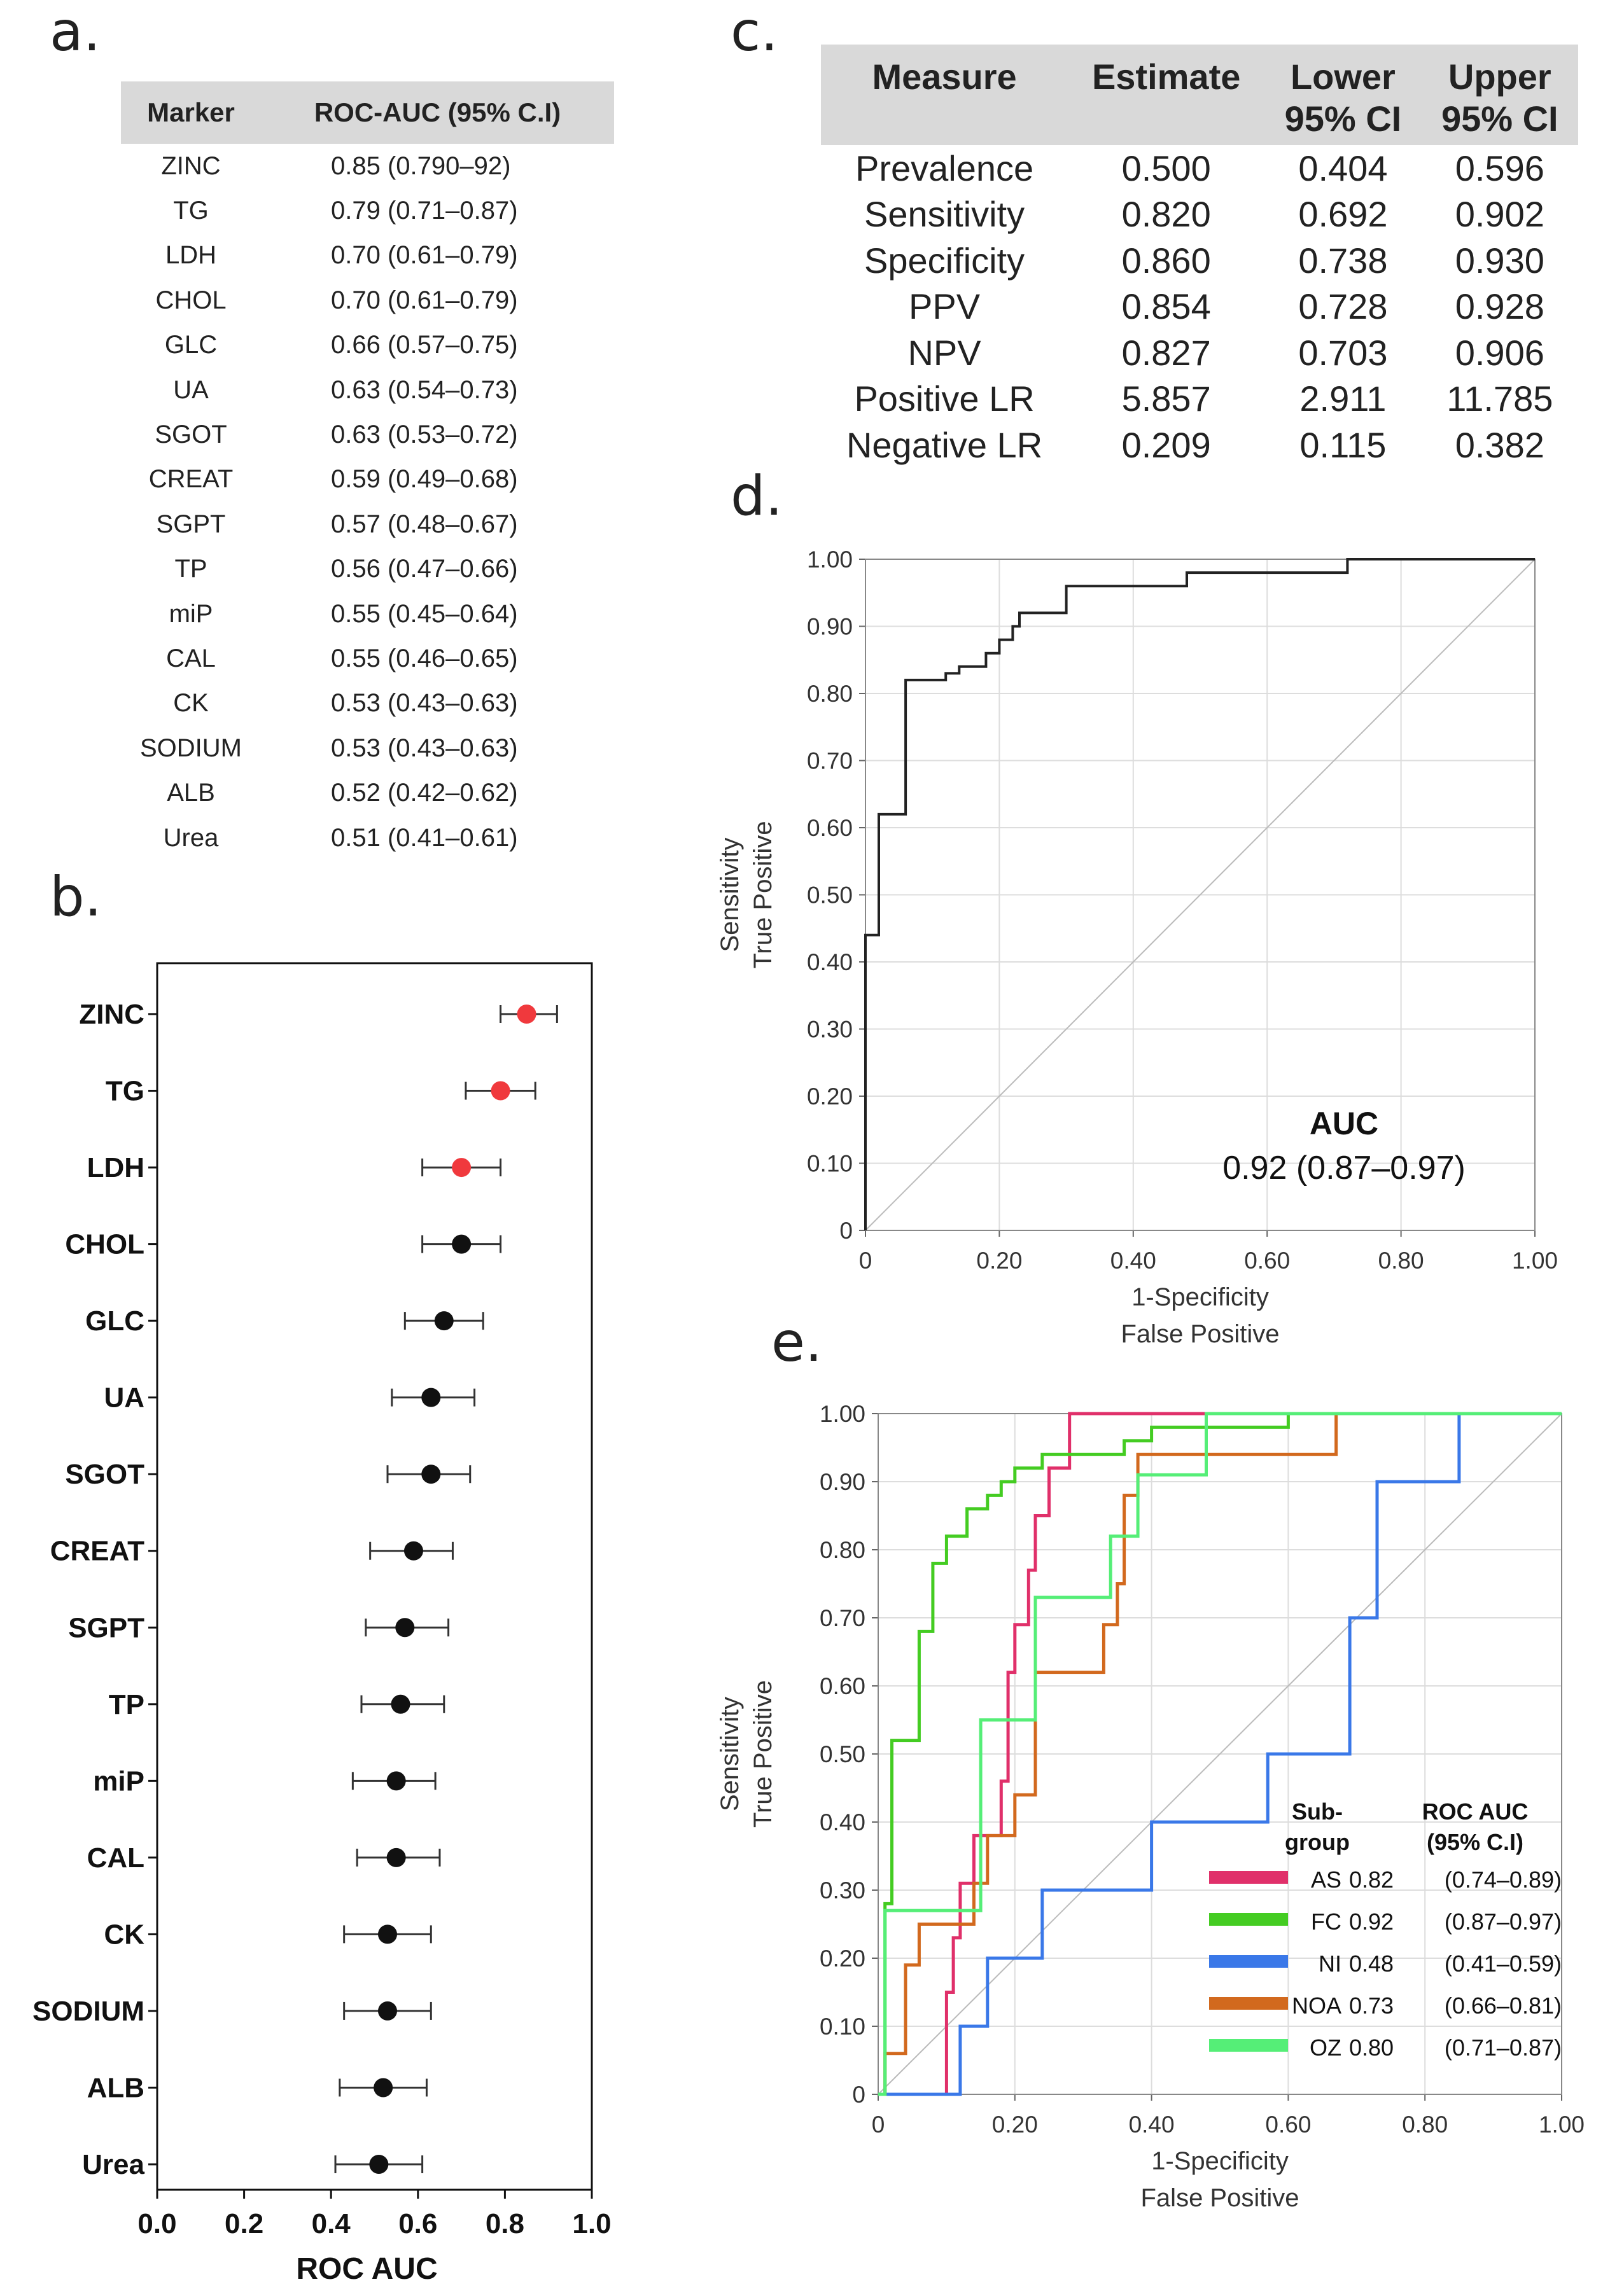 This screenshot has width=1617, height=2296. I want to click on measure-value: 0.906, so click(1499, 352).